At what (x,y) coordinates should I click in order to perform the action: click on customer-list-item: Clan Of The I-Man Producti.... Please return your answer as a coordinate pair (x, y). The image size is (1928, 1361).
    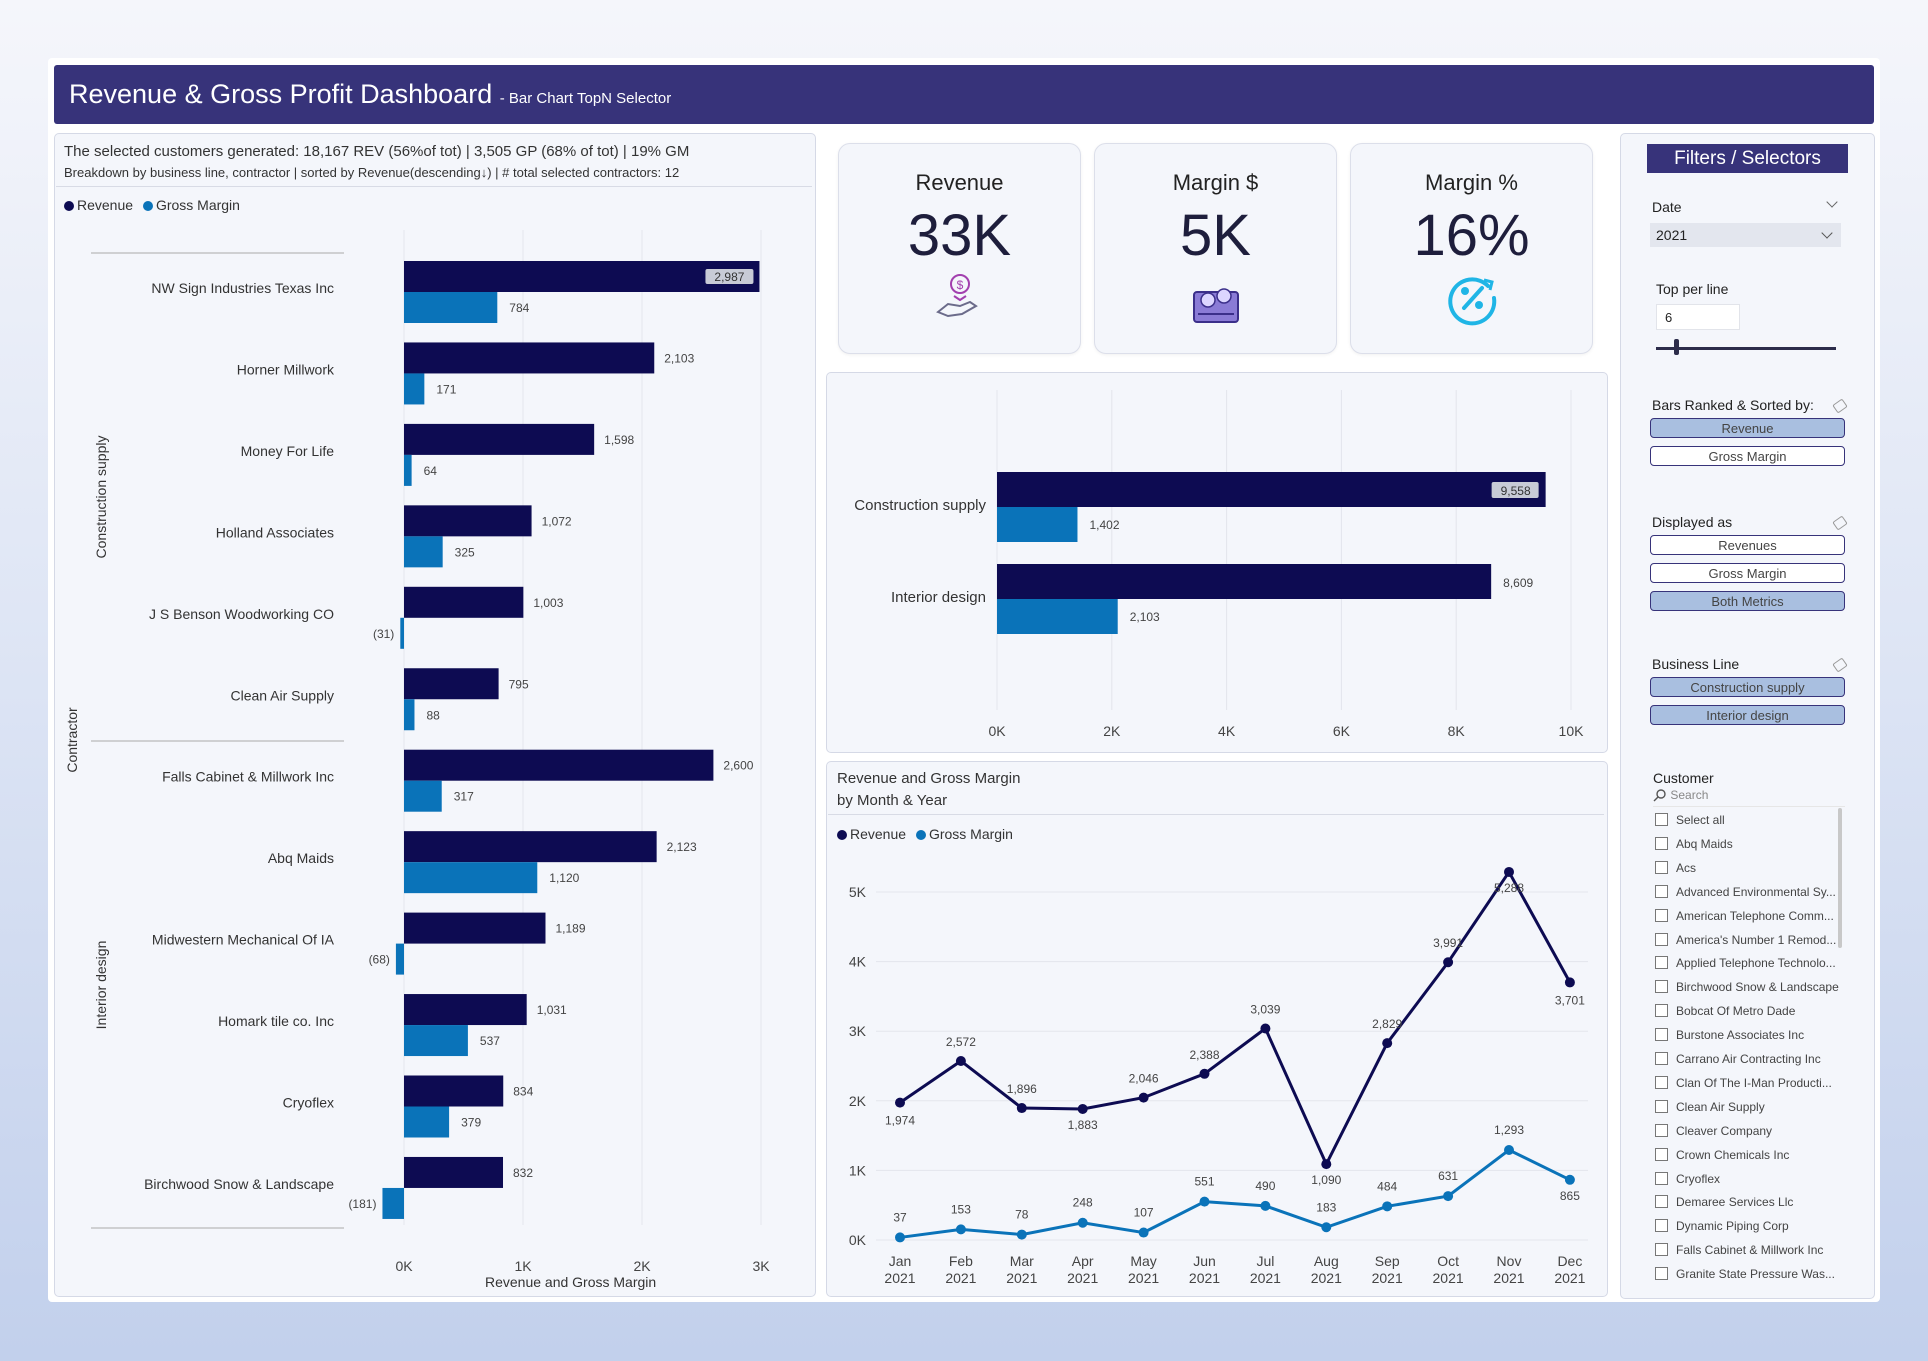
    Looking at the image, I should click on (1750, 1083).